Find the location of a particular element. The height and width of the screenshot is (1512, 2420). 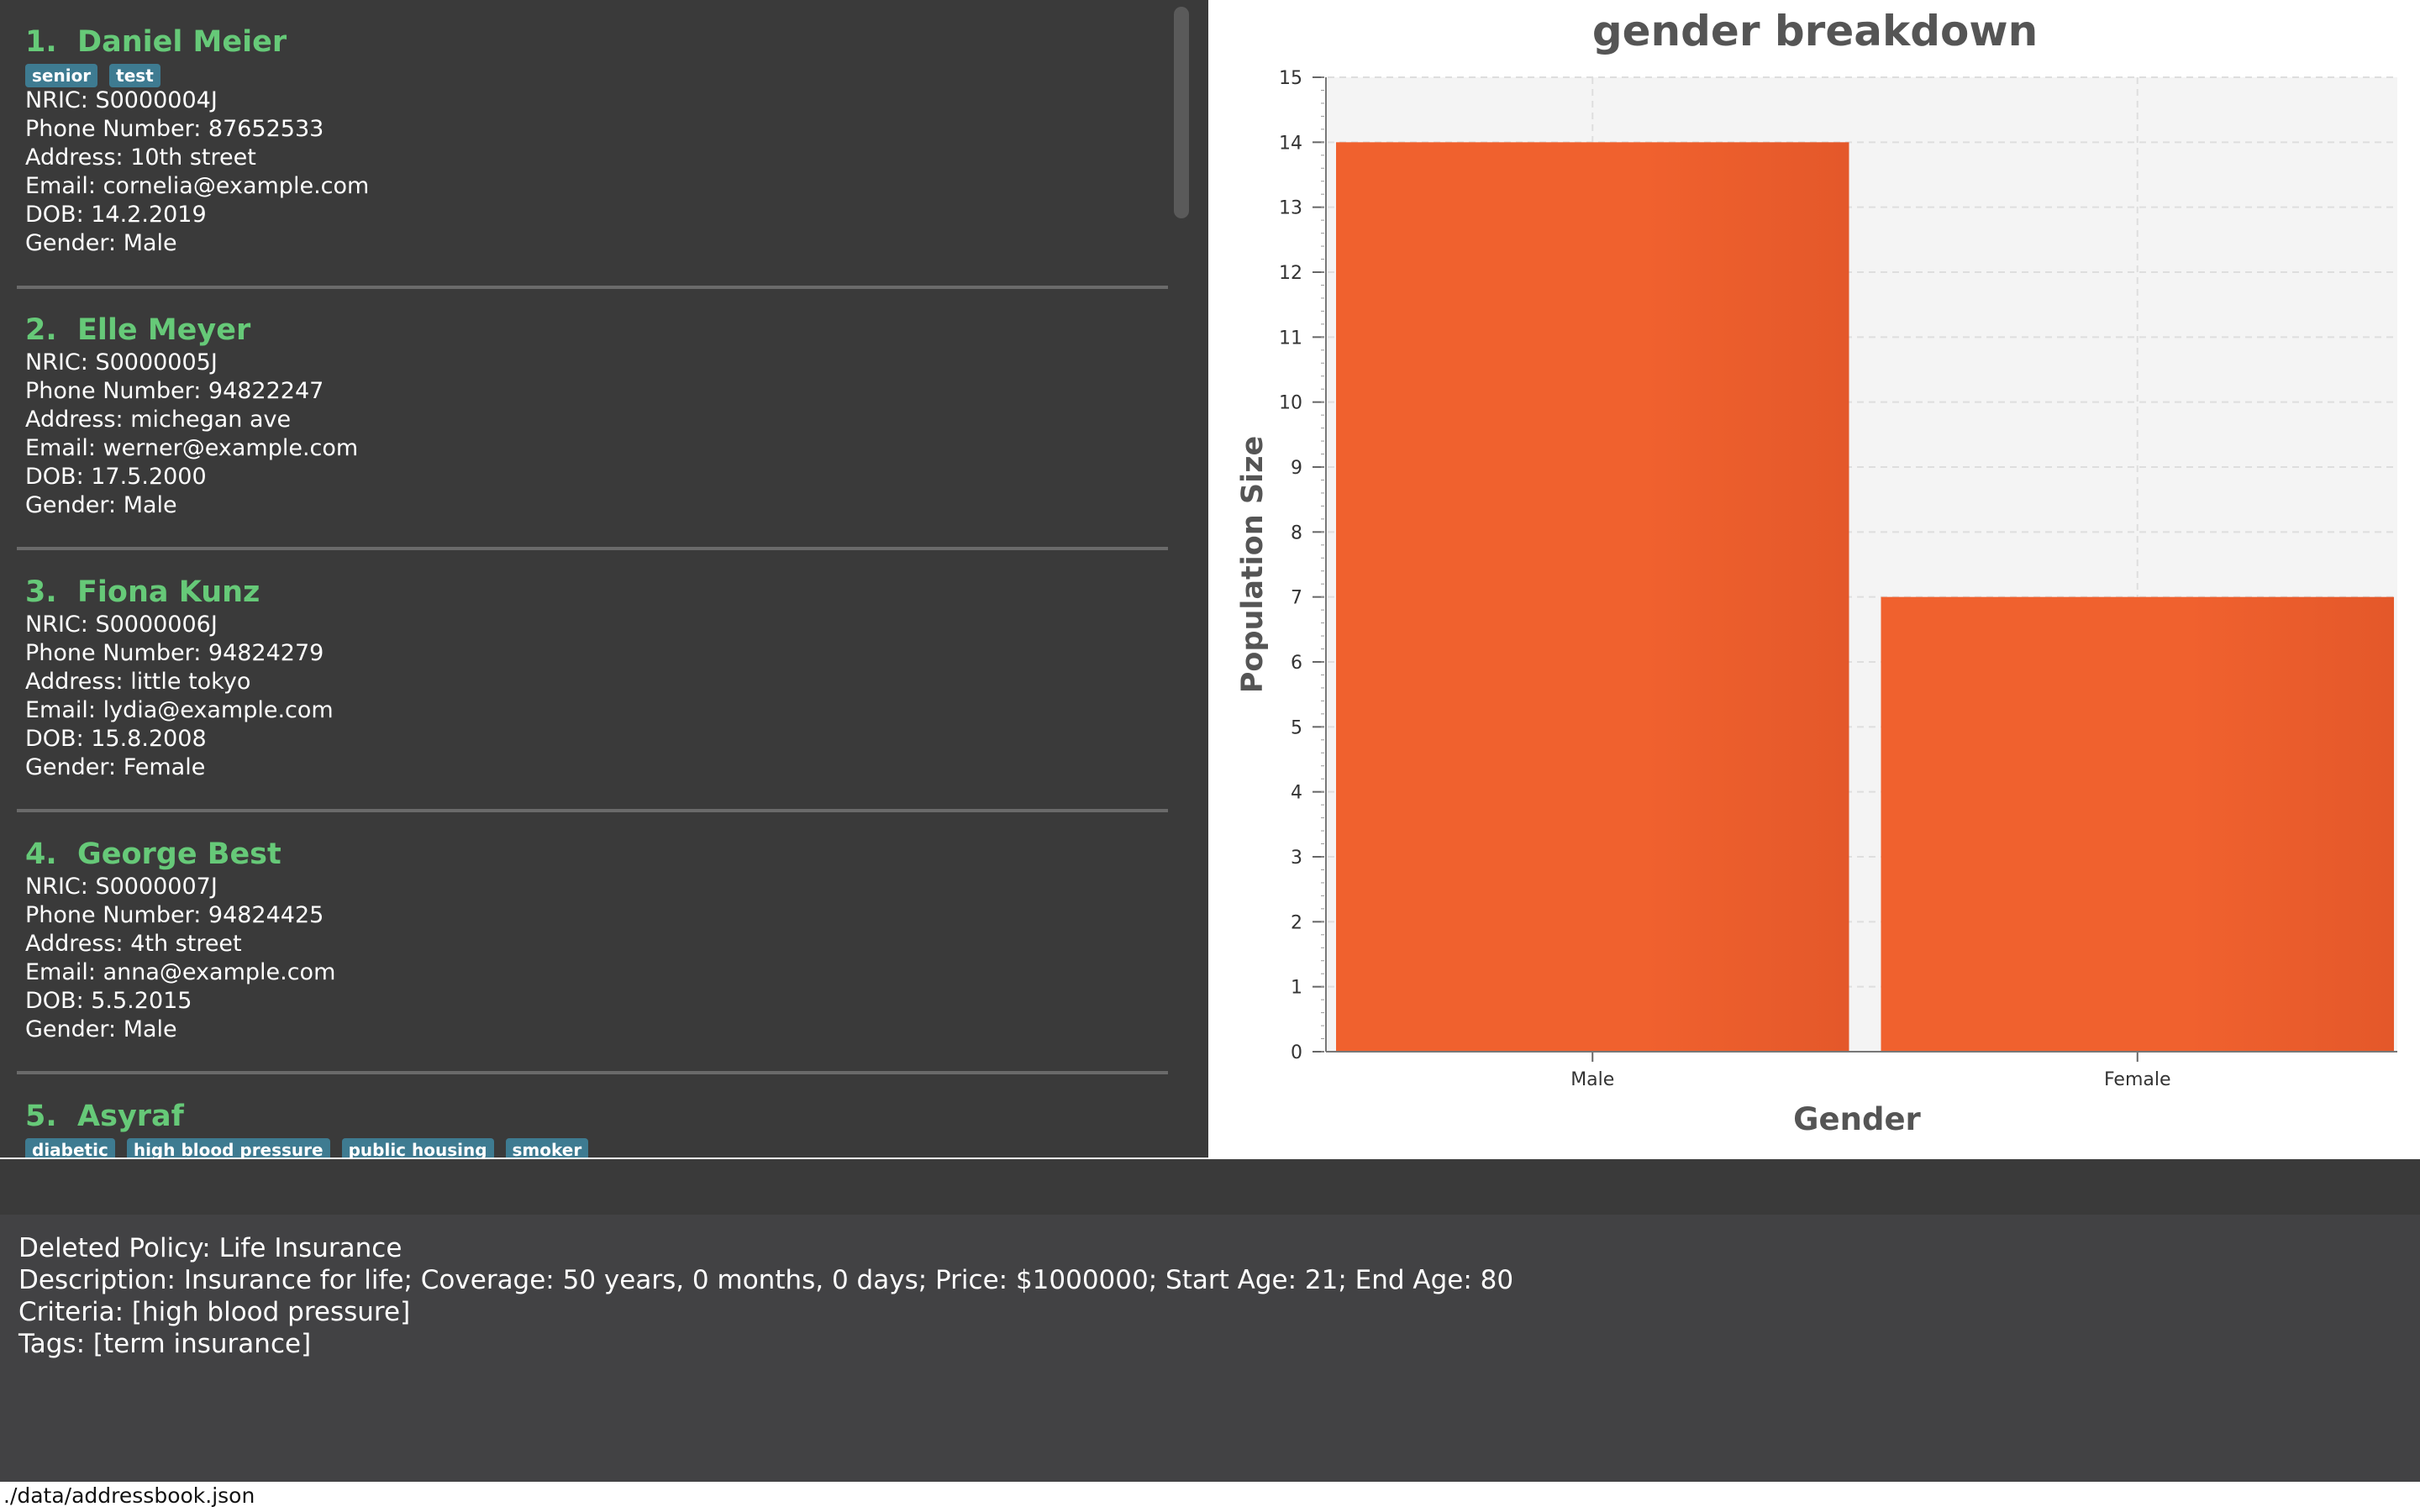

result-line-deleted-policy: Deleted Policy: Life Insurance is located at coordinates (210, 1248).